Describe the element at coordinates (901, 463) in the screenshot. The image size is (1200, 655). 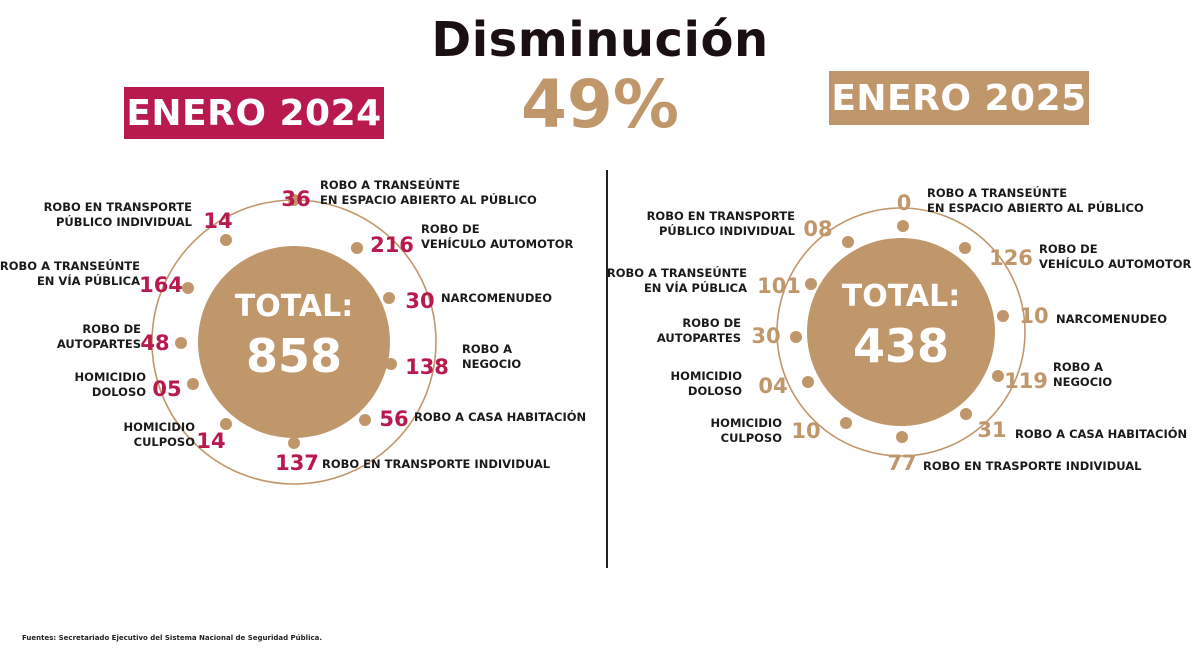
I see `category-value: 77` at that location.